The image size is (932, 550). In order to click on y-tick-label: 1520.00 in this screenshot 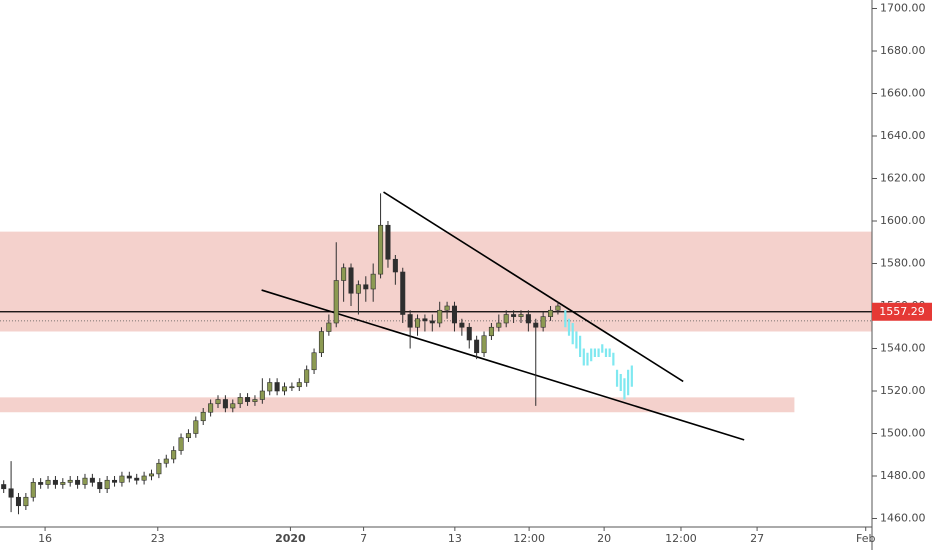, I will do `click(903, 390)`.